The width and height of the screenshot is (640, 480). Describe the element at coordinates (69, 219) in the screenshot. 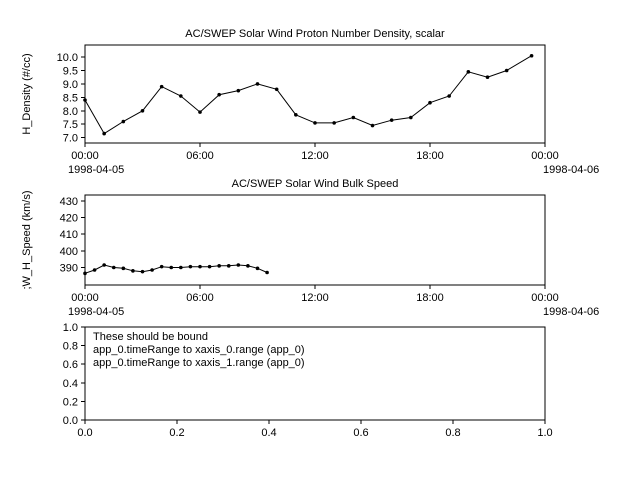

I see `y-tick-label: 420` at that location.